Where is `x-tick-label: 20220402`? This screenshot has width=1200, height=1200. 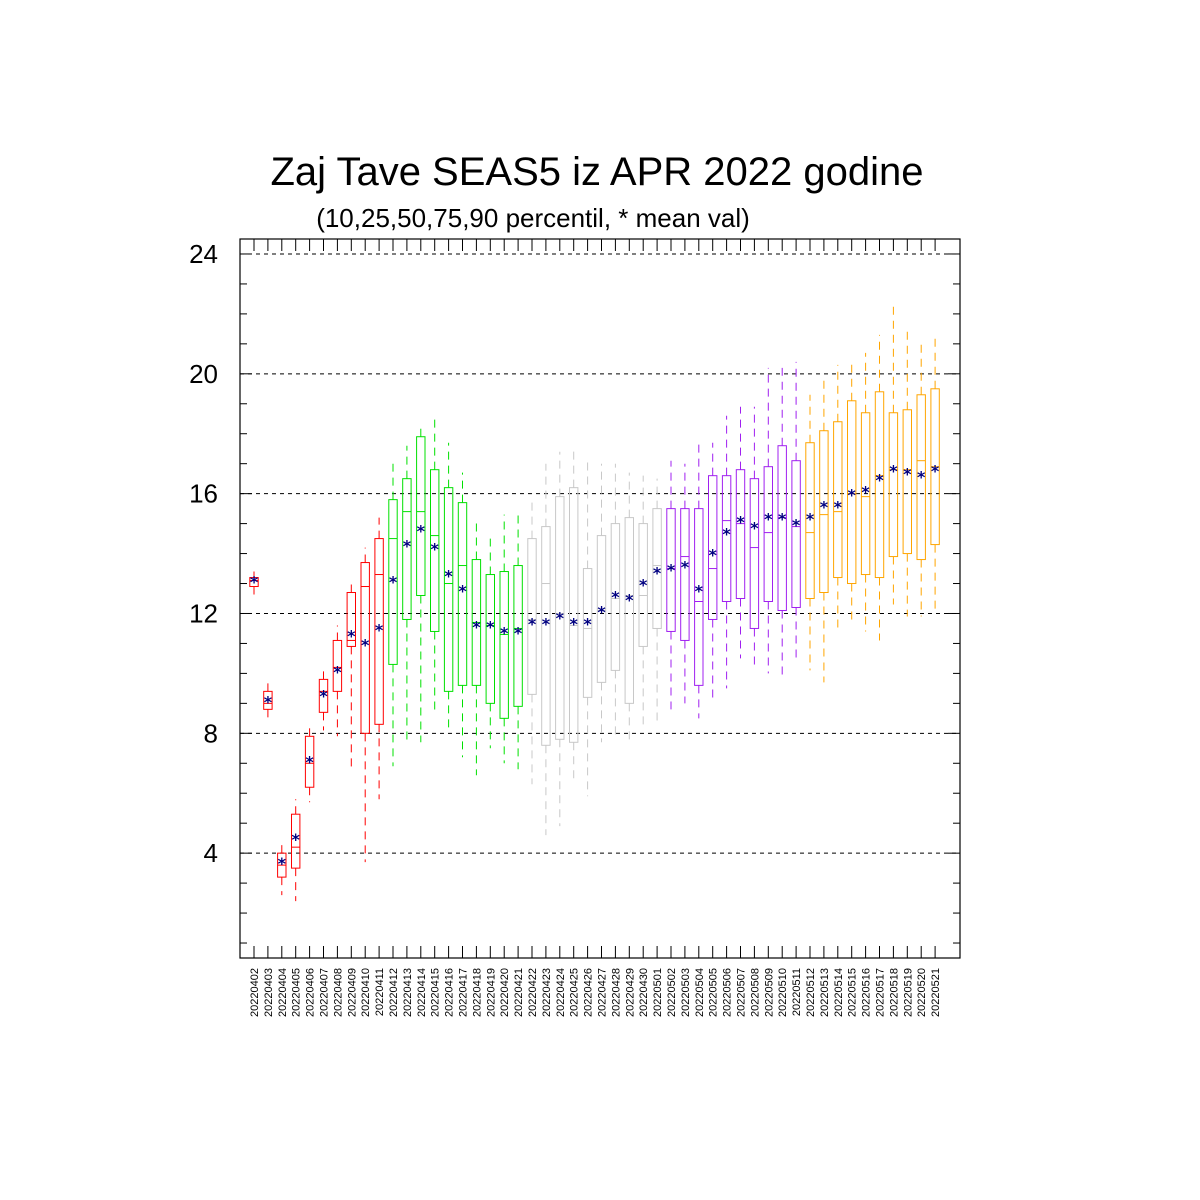 x-tick-label: 20220402 is located at coordinates (255, 992).